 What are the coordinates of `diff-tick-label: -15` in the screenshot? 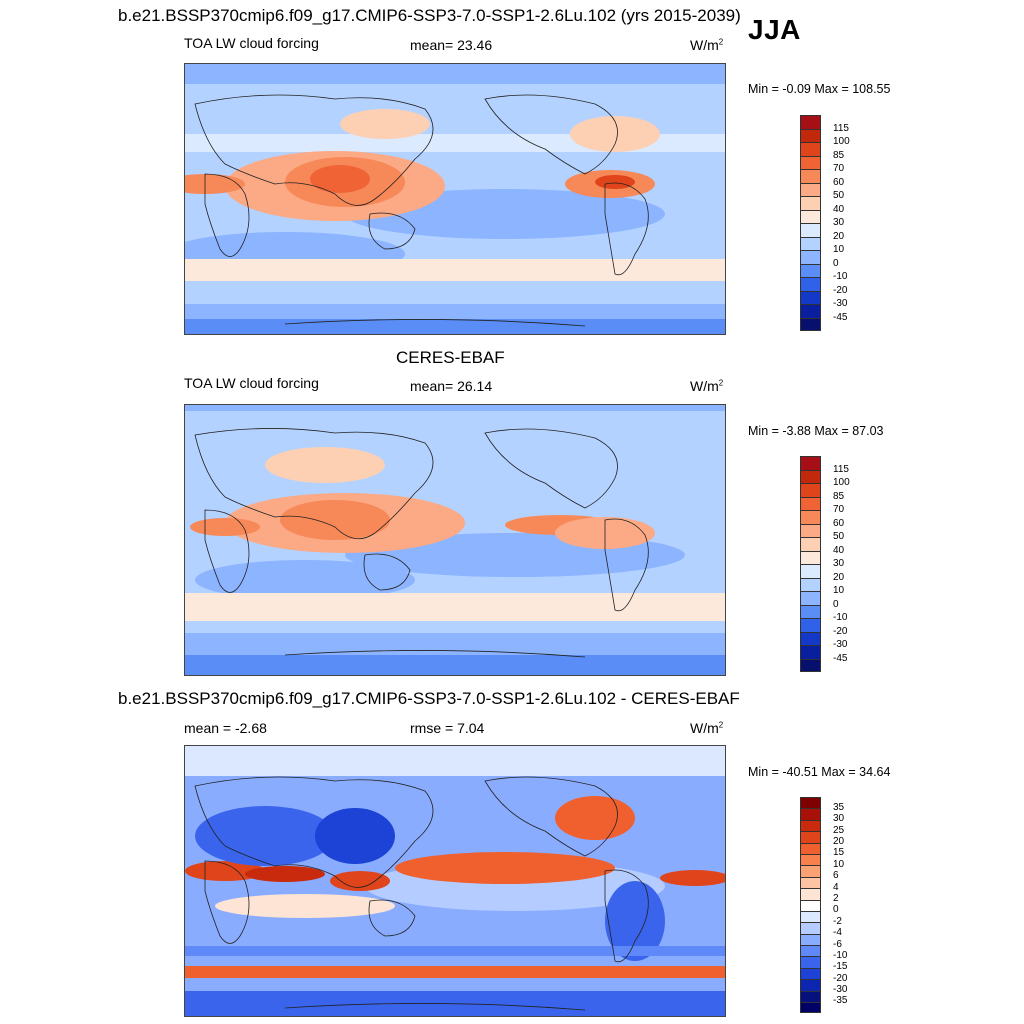 It's located at (840, 966).